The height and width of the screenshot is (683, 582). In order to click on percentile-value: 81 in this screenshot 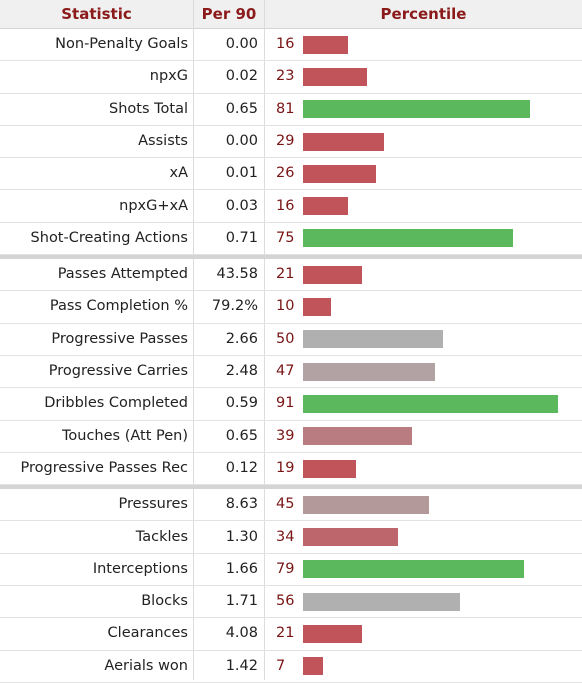, I will do `click(285, 108)`.